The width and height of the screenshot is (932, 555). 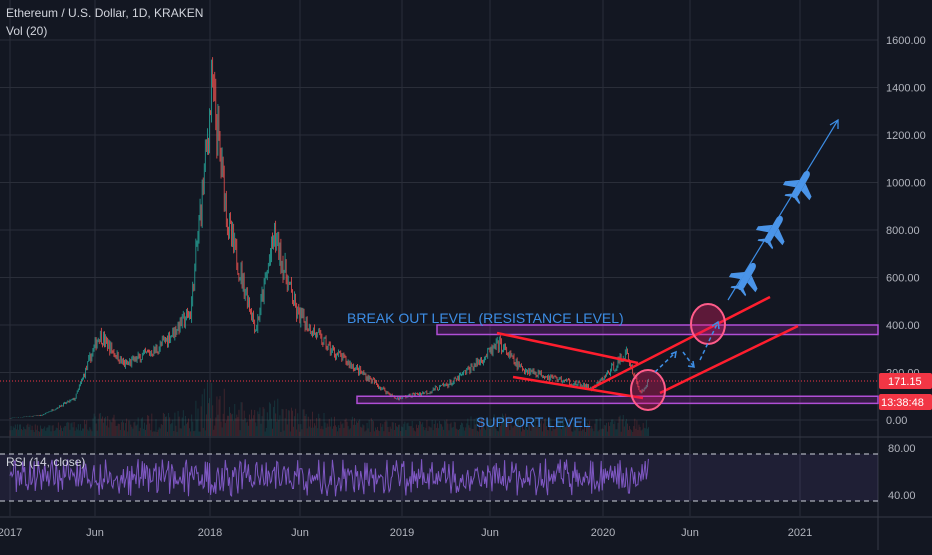 I want to click on rsi-indicator-label: RSI (14, close), so click(x=46, y=462).